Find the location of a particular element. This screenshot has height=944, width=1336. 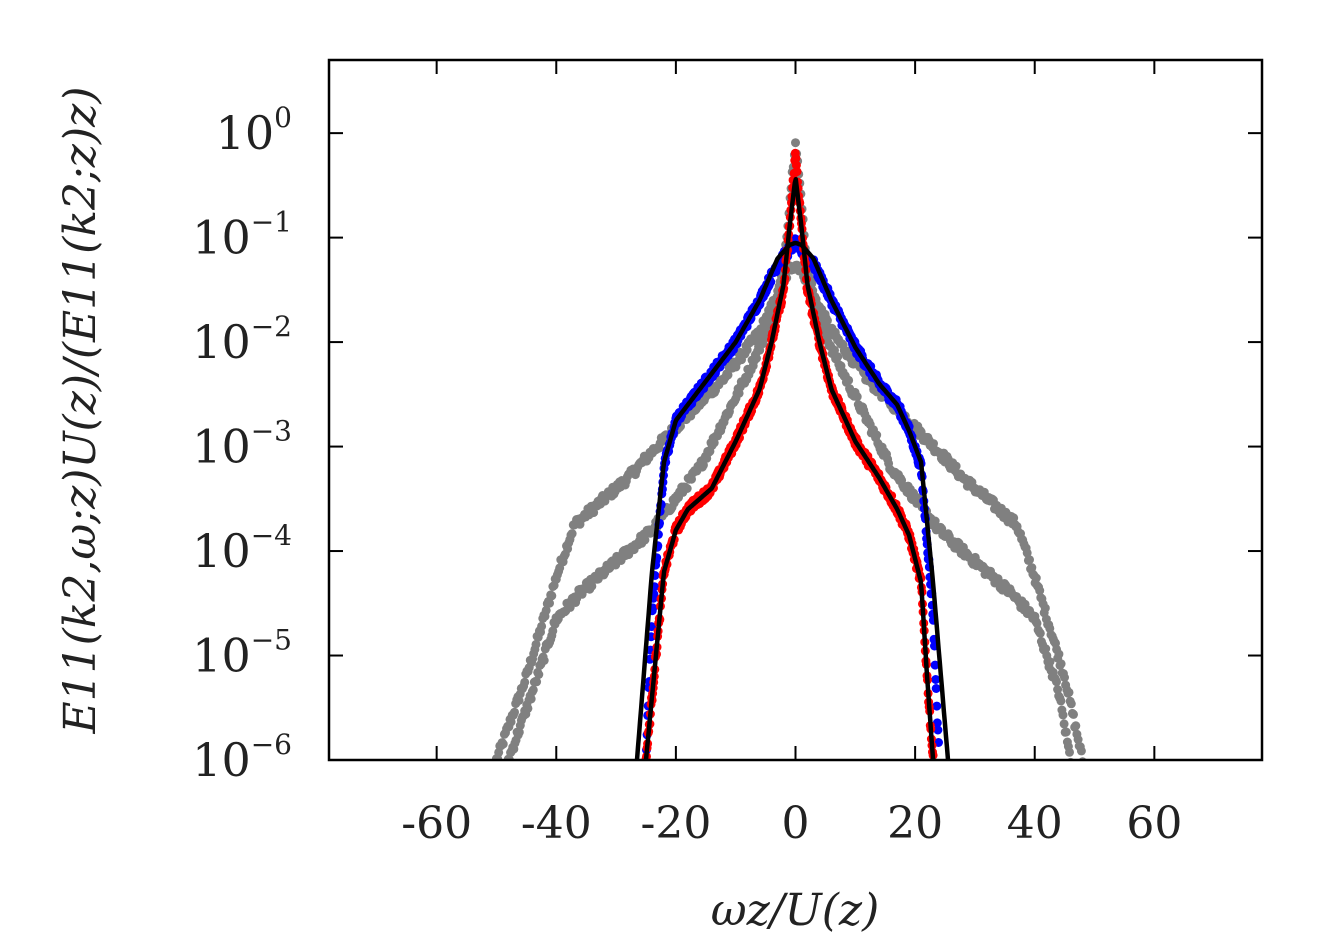

x-tick-label: -40 is located at coordinates (556, 823).